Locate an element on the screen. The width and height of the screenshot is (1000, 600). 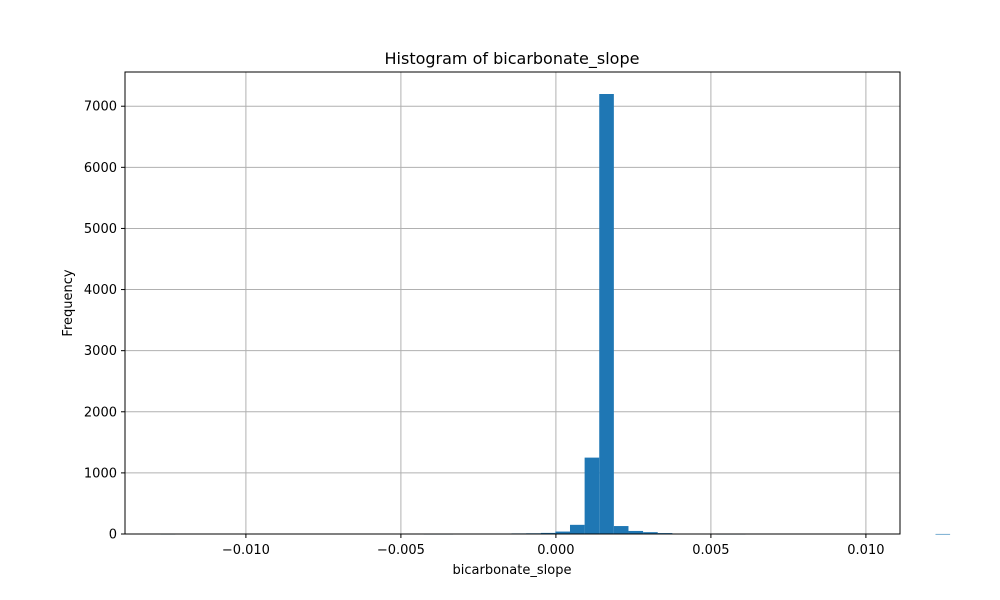
y-tick-label: 1000 is located at coordinates (100, 473).